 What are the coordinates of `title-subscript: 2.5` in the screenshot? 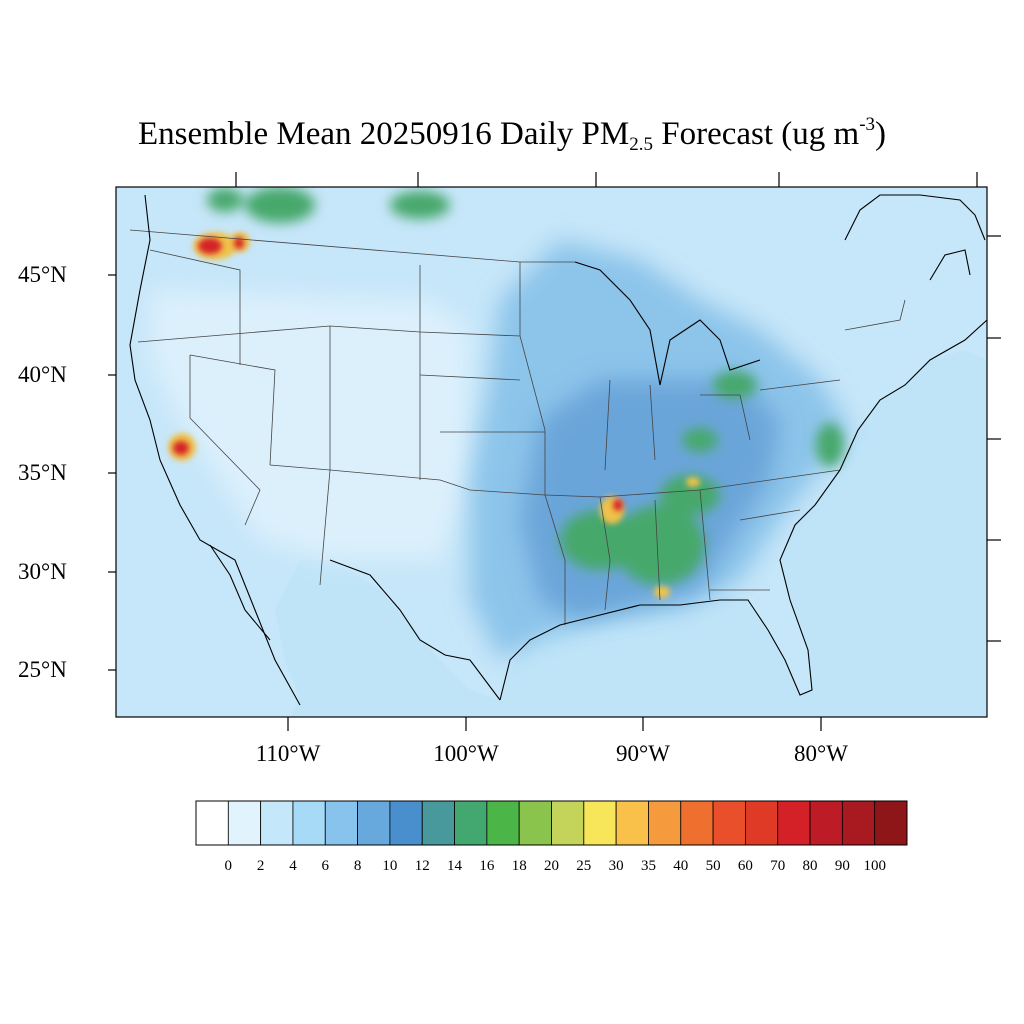 It's located at (641, 144).